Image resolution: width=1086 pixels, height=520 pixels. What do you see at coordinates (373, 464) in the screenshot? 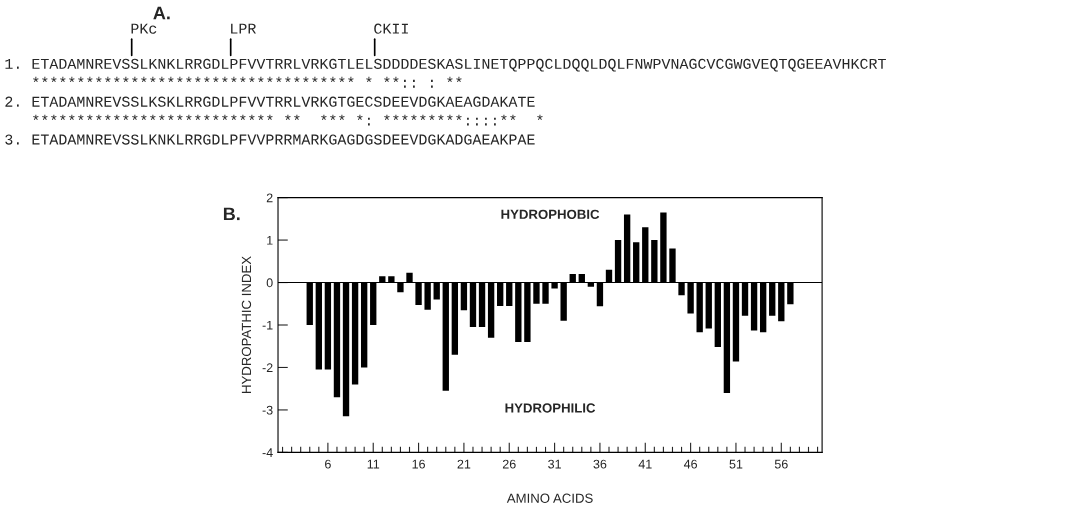
I see `x-tick-label: 11` at bounding box center [373, 464].